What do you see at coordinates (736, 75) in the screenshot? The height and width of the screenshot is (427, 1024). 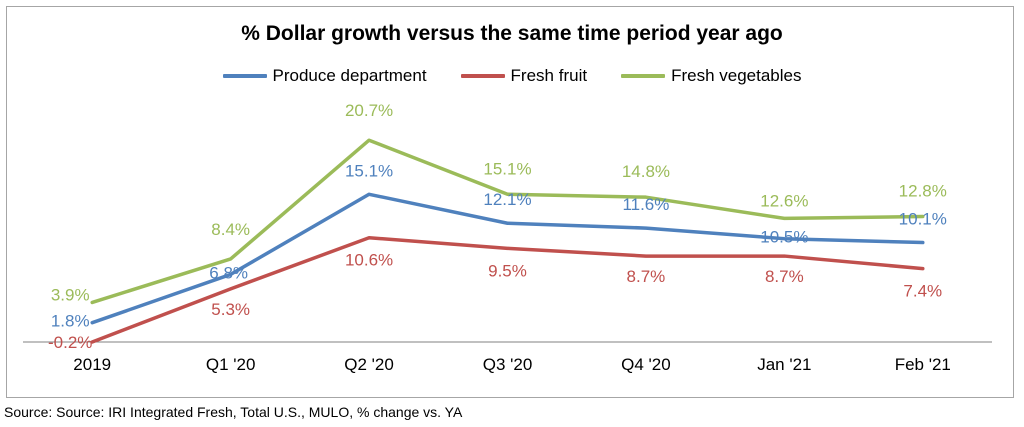 I see `legend-label-vegetables: Fresh vegetables` at bounding box center [736, 75].